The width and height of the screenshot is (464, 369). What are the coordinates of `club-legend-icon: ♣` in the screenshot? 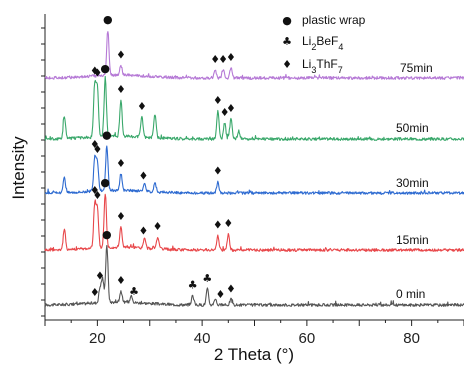 It's located at (287, 41).